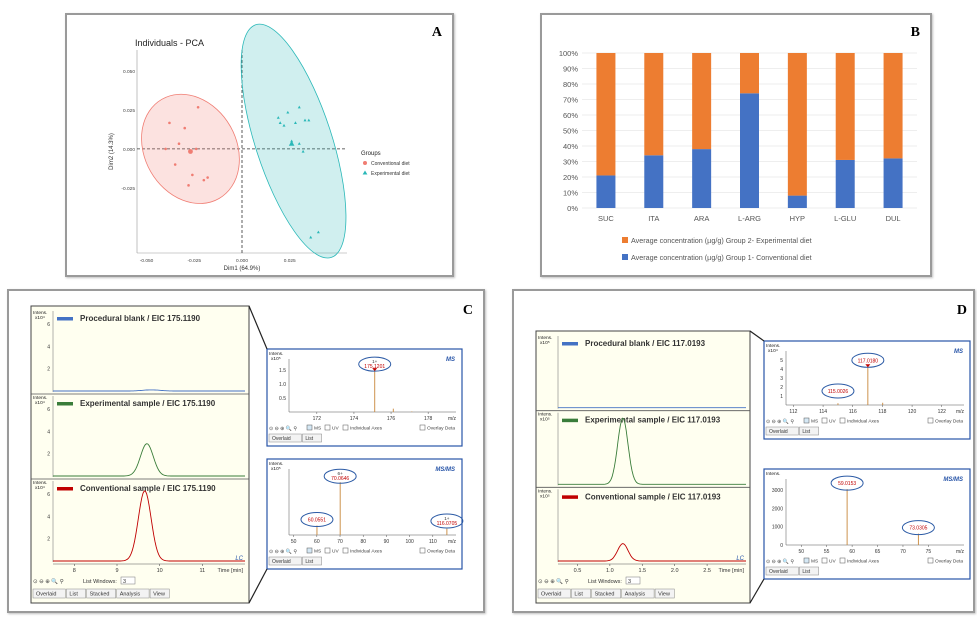  What do you see at coordinates (276, 469) in the screenshot?
I see `ms-y-exponent: x10⁵` at bounding box center [276, 469].